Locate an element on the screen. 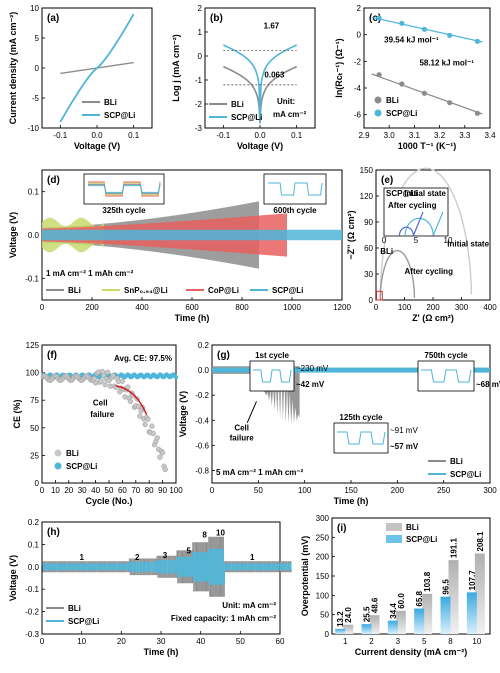 This screenshot has width=500, height=673. y-axis-label: Voltage (V) is located at coordinates (13, 235).